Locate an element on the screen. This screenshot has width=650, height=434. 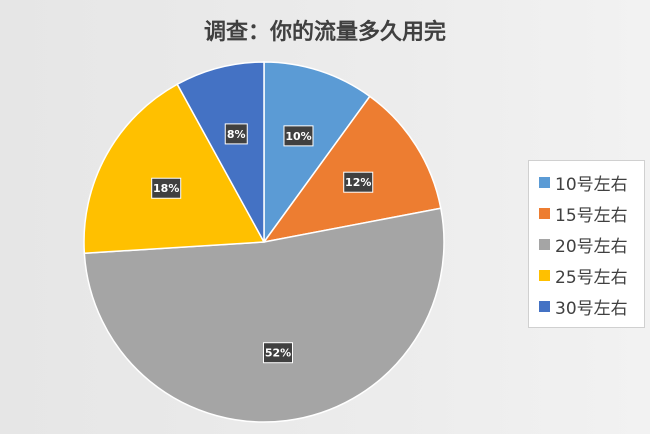
data-label-5: 8% is located at coordinates (236, 134).